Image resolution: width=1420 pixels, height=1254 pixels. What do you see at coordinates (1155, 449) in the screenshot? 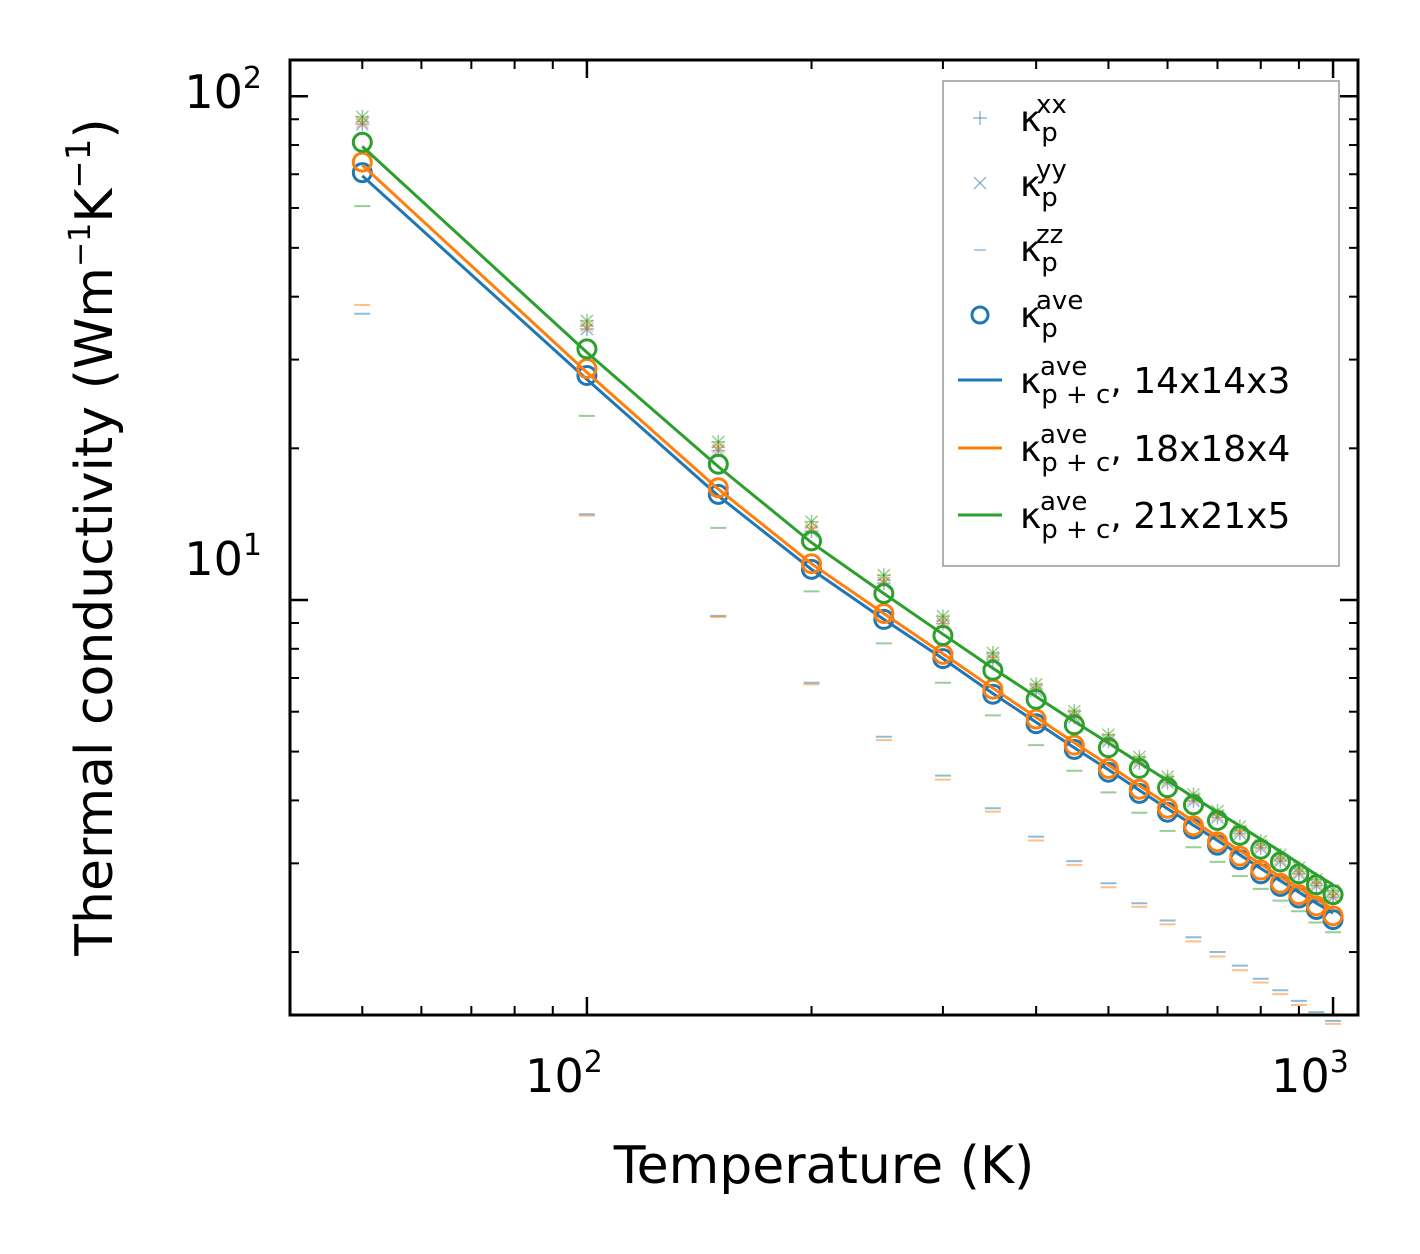
I see `legend-label-18x18x4: κp + c, 18x18x4ave` at bounding box center [1155, 449].